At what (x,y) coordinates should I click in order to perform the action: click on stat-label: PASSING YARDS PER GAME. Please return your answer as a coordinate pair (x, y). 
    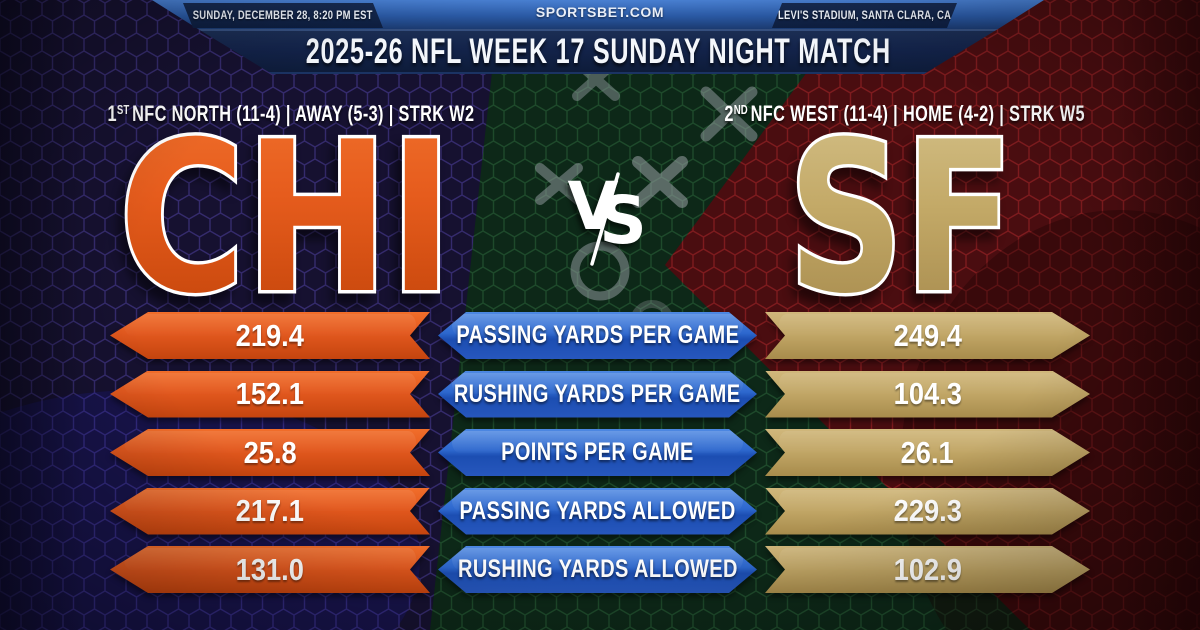
    Looking at the image, I should click on (597, 335).